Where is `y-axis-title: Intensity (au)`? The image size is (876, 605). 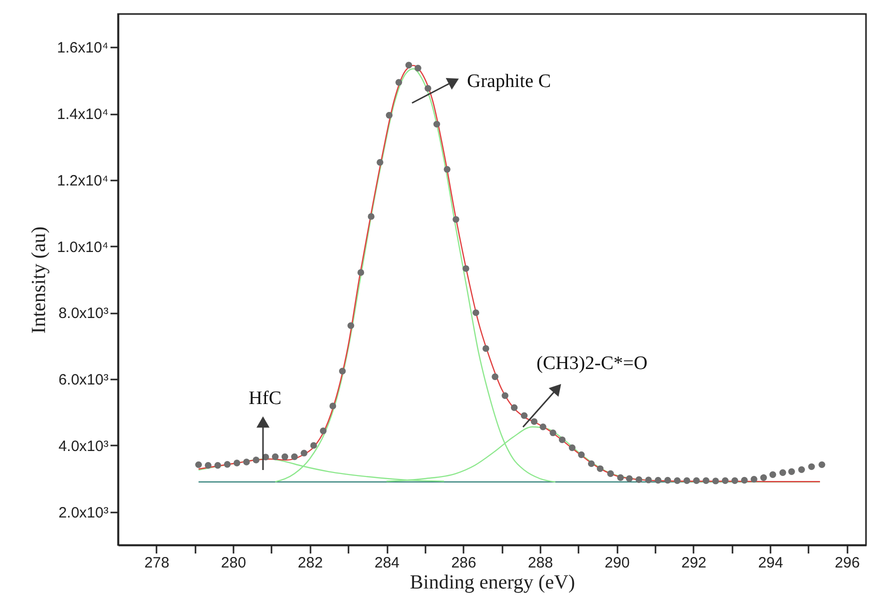
y-axis-title: Intensity (au) is located at coordinates (39, 280).